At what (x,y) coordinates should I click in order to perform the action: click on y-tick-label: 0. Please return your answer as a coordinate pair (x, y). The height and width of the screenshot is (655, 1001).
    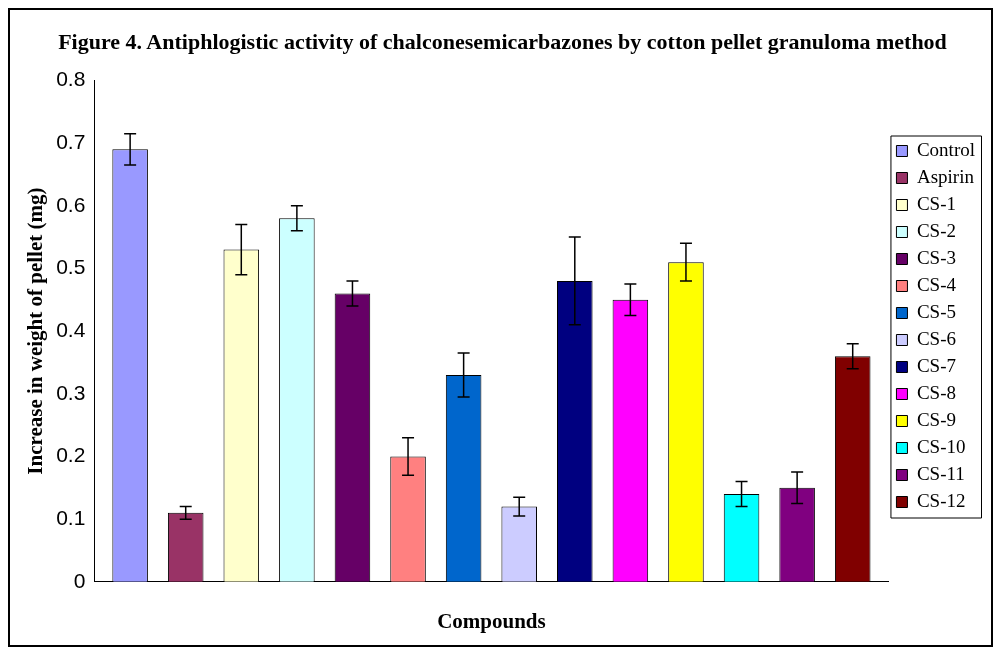
    Looking at the image, I should click on (79, 580).